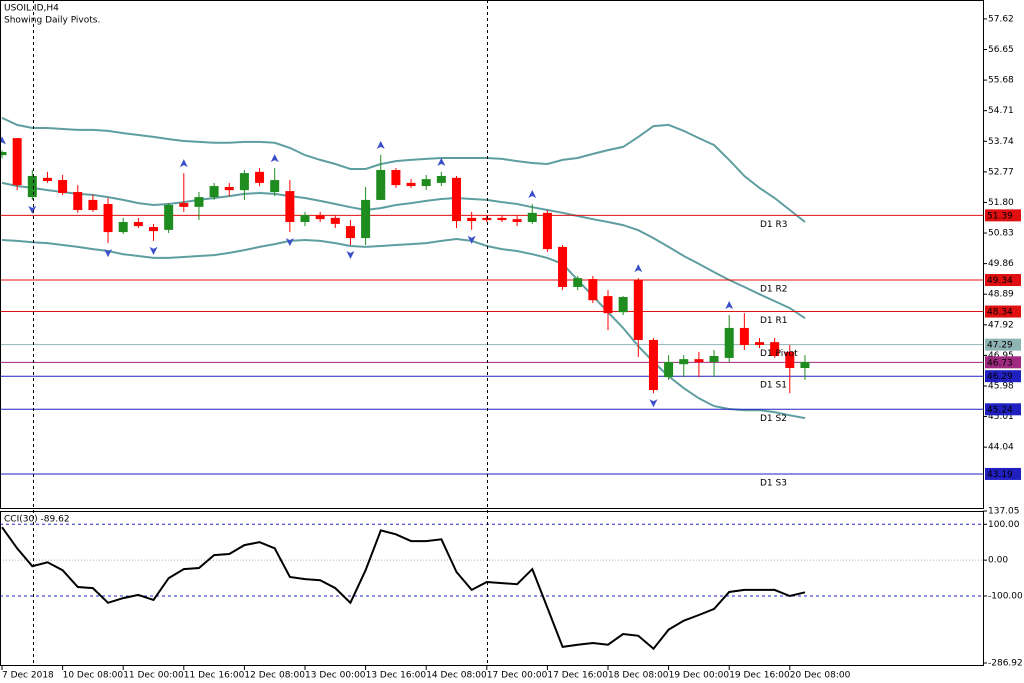  I want to click on x-tick-label: 19 Dec 16:00, so click(759, 676).